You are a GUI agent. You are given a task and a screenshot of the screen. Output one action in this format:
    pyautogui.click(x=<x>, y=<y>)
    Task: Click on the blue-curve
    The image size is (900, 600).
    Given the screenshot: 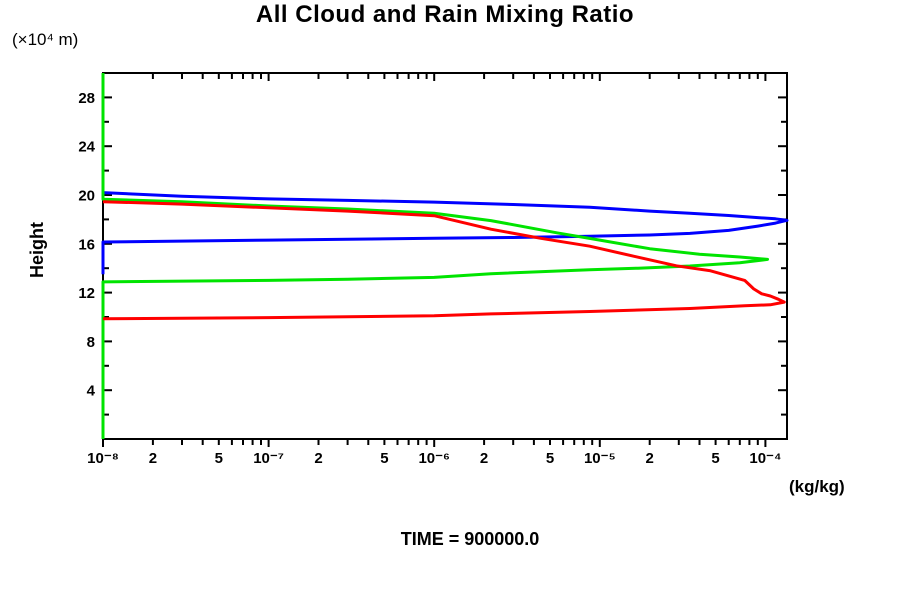 What is the action you would take?
    pyautogui.click(x=445, y=233)
    